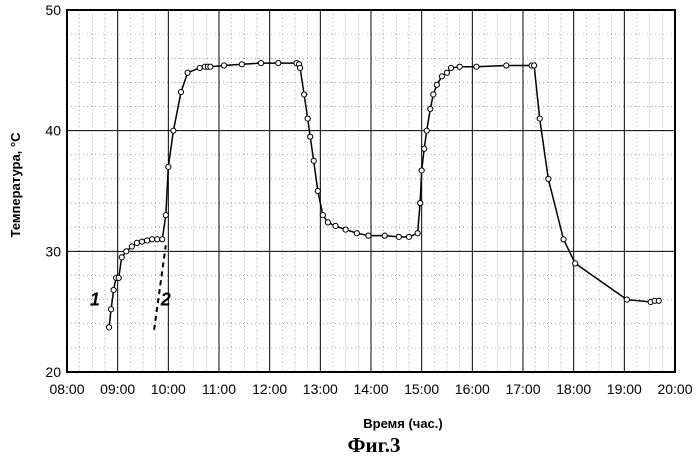 This screenshot has height=460, width=699. Describe the element at coordinates (117, 389) in the screenshot. I see `x-tick-label: 09:00` at that location.